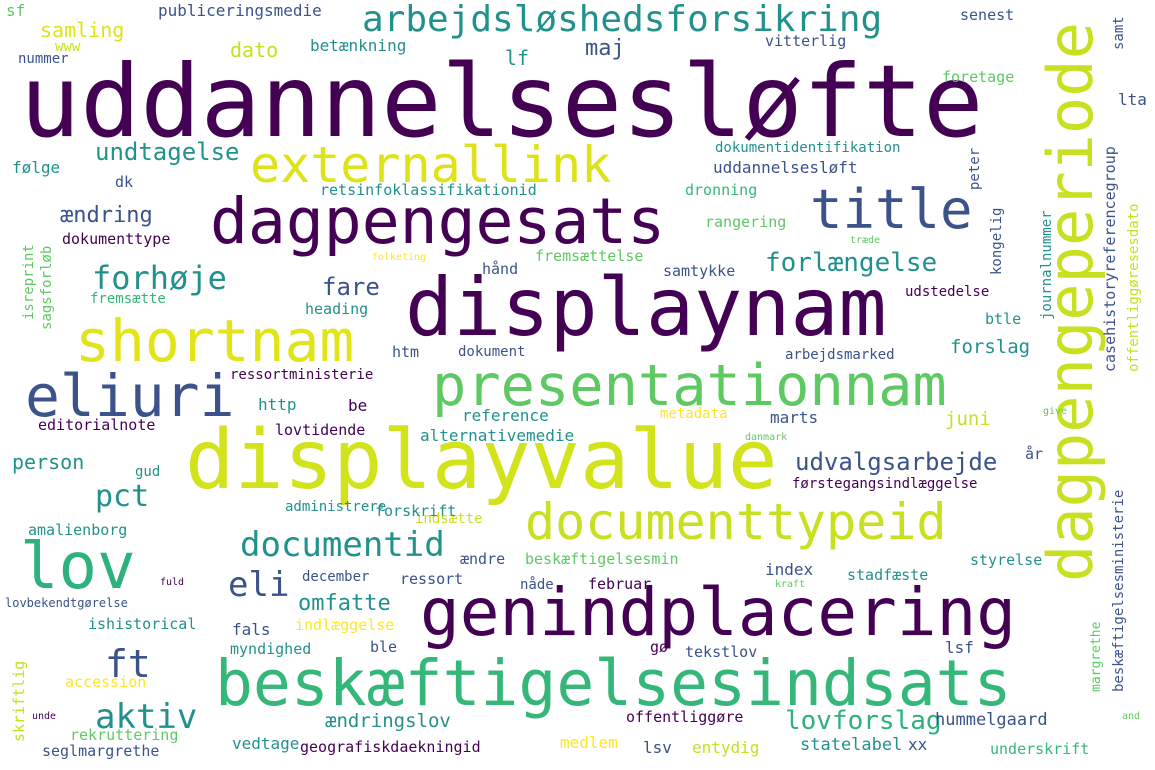 The width and height of the screenshot is (1155, 770). What do you see at coordinates (726, 747) in the screenshot?
I see `word-entydig: entydig` at bounding box center [726, 747].